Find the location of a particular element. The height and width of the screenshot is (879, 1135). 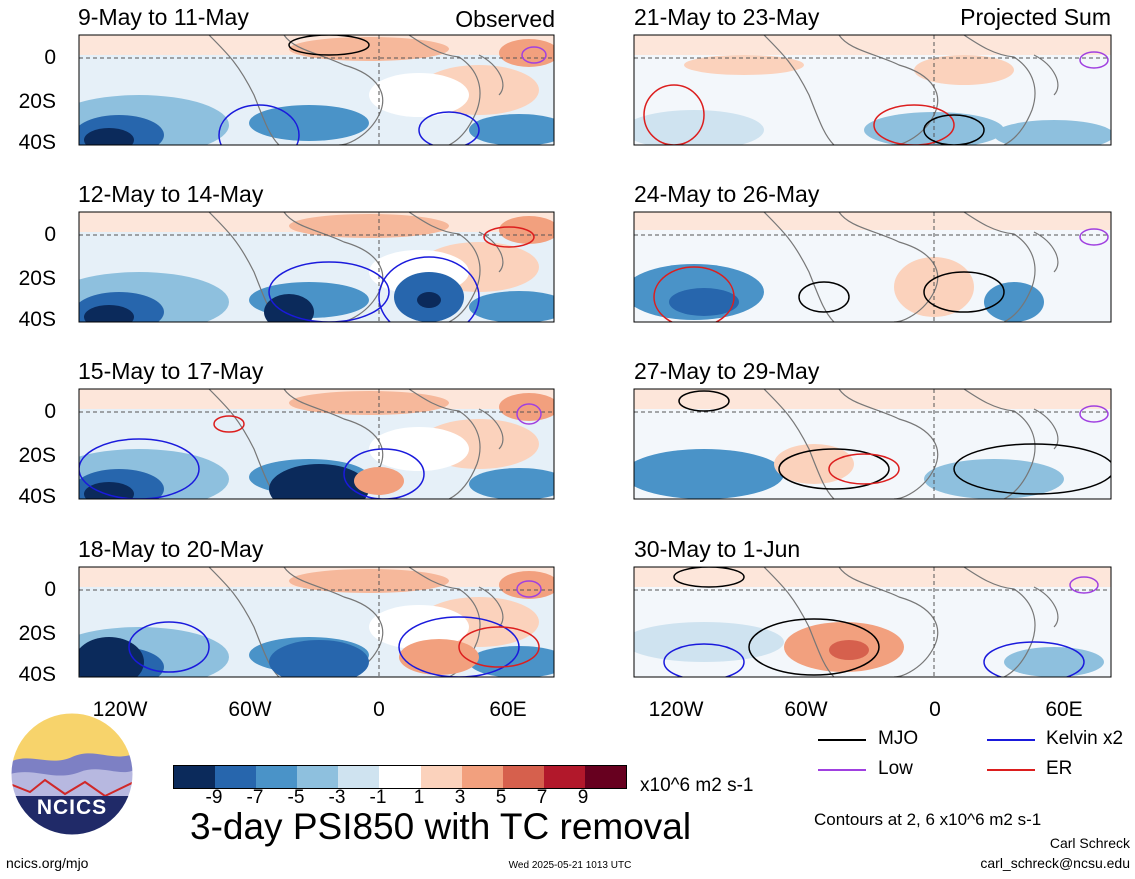

panel-title-r4: 30-May to 1-Jun is located at coordinates (717, 549).